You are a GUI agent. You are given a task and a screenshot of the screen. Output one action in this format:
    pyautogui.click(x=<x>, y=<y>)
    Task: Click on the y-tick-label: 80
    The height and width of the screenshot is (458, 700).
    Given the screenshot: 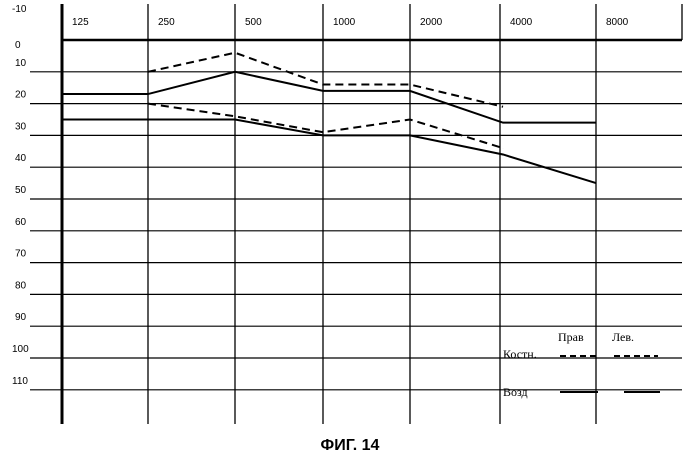 What is the action you would take?
    pyautogui.click(x=21, y=285)
    